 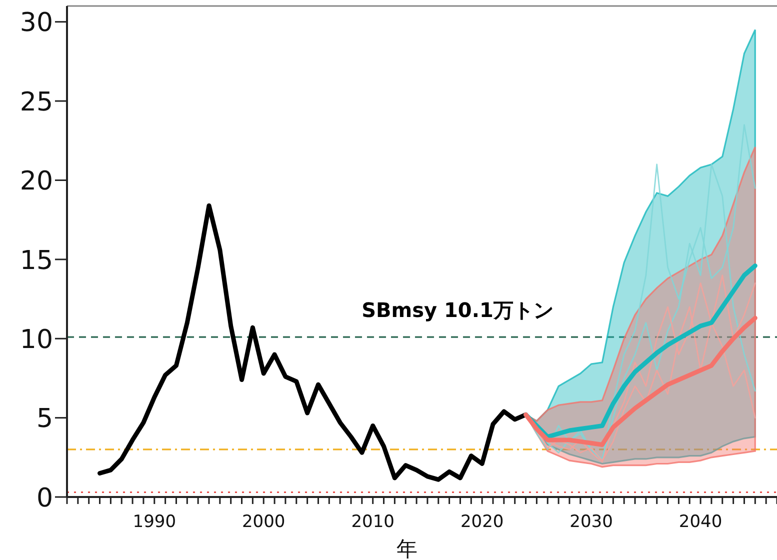 I want to click on y-tick-label: 5, so click(x=44, y=419).